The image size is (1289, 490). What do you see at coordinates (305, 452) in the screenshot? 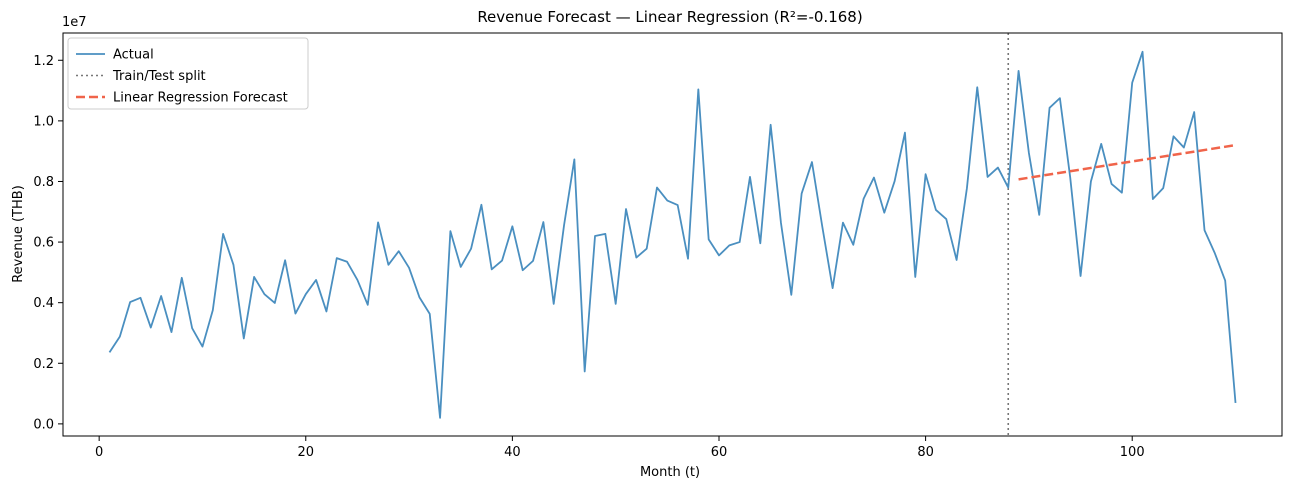
I see `x-tick-label-1: 20` at bounding box center [305, 452].